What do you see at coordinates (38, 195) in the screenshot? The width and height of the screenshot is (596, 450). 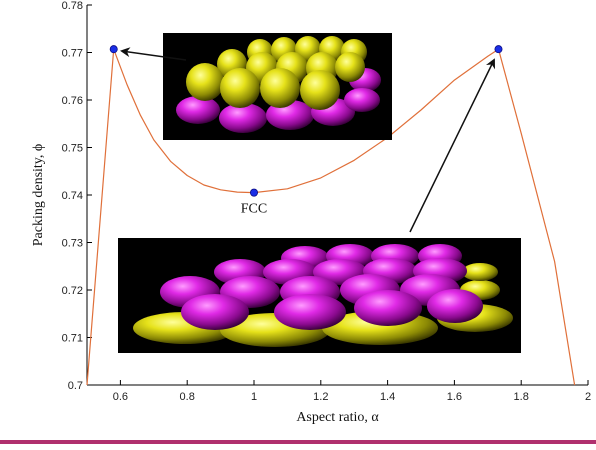 I see `y-axis-title: Packing density, ϕ` at bounding box center [38, 195].